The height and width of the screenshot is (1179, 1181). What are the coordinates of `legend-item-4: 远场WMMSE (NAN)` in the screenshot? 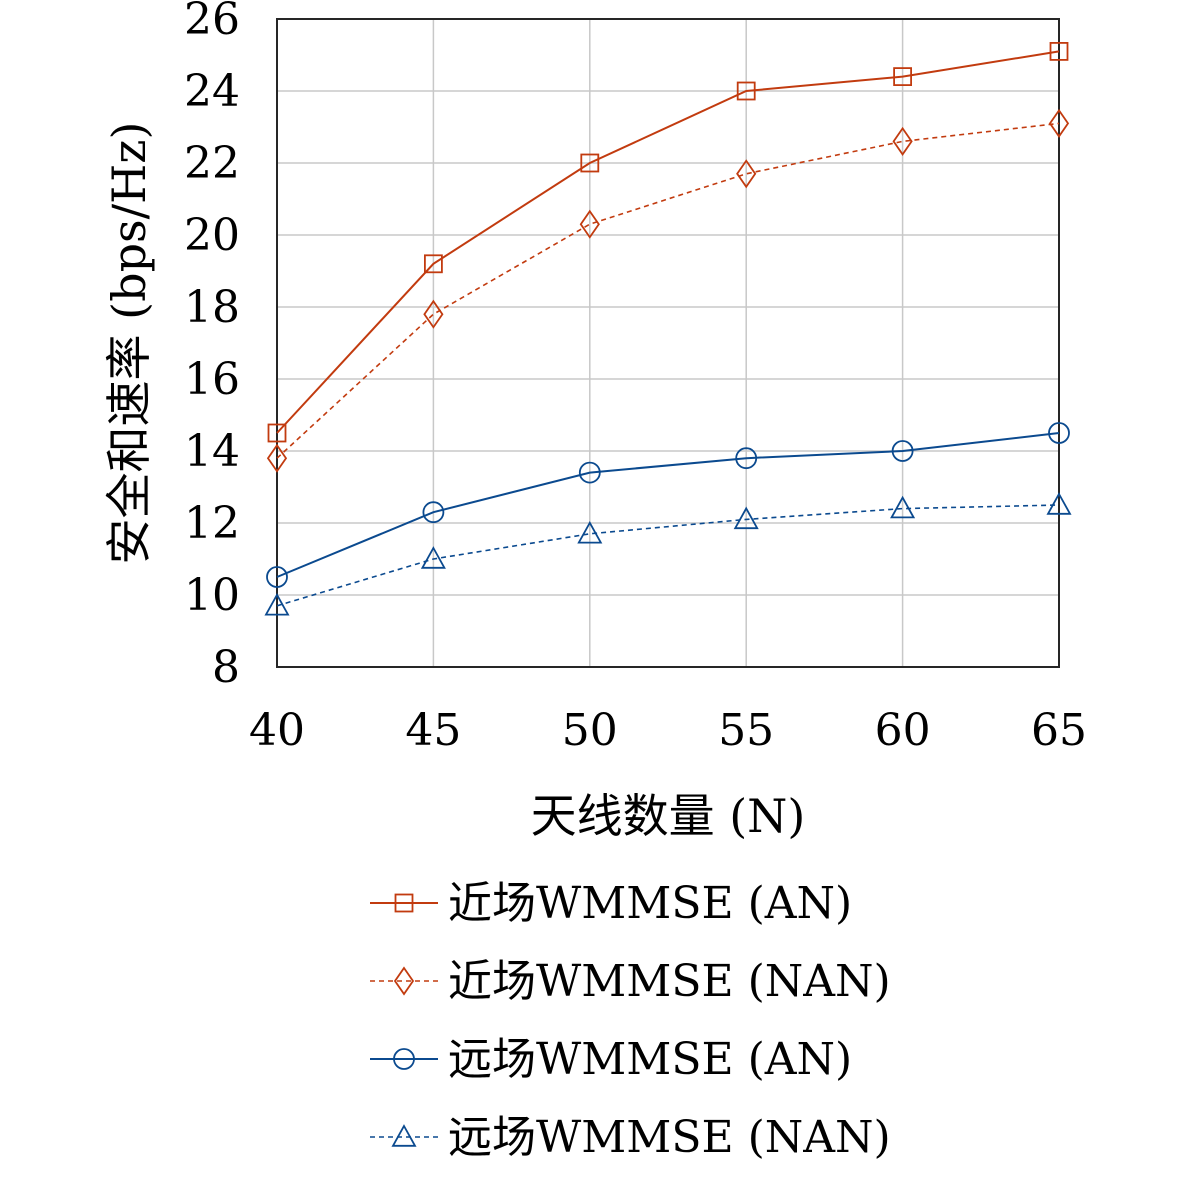 It's located at (630, 1137).